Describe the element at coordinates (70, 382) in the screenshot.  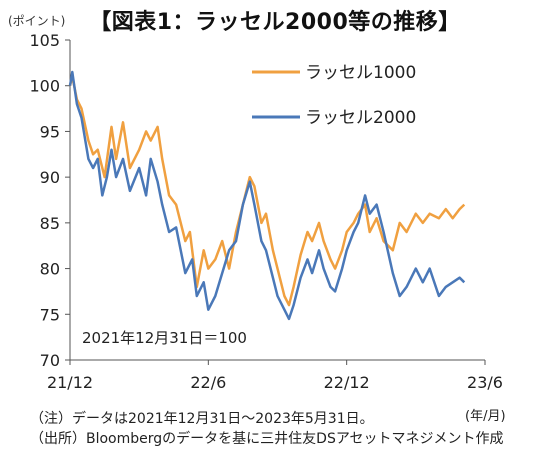
I see `x-tick-label: 21/12` at that location.